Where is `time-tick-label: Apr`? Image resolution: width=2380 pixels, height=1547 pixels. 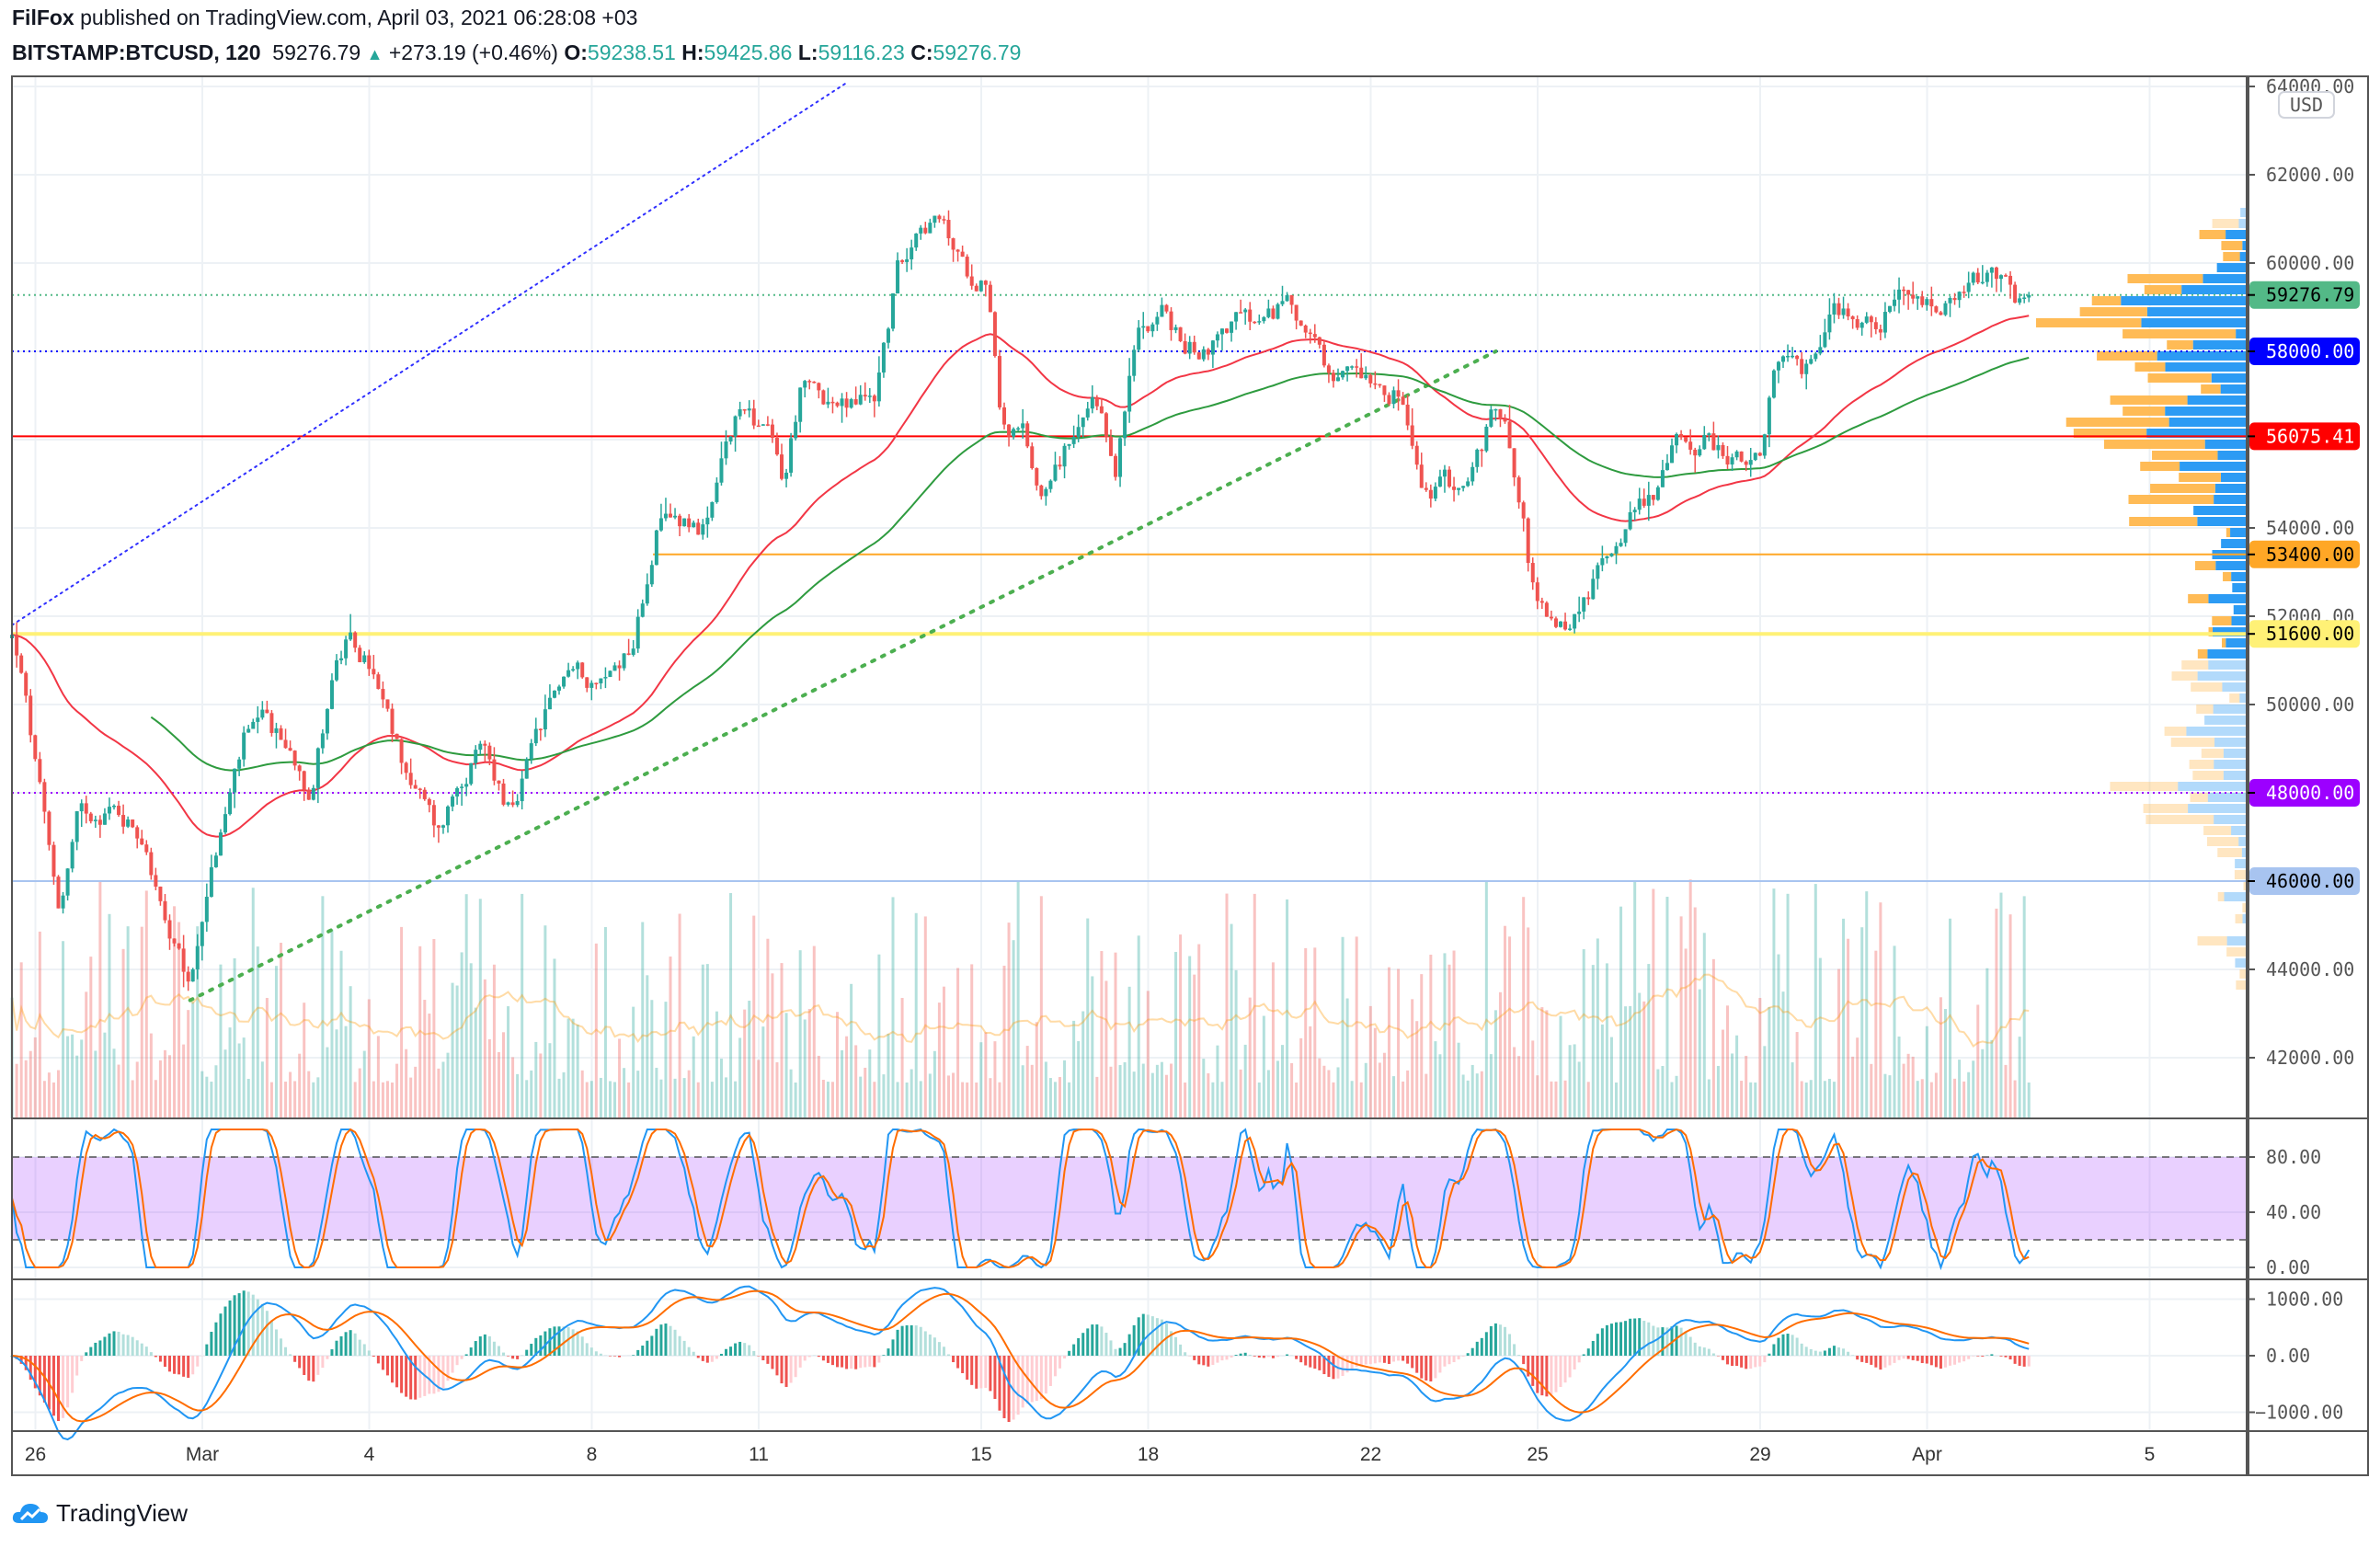
time-tick-label: Apr is located at coordinates (1927, 1454).